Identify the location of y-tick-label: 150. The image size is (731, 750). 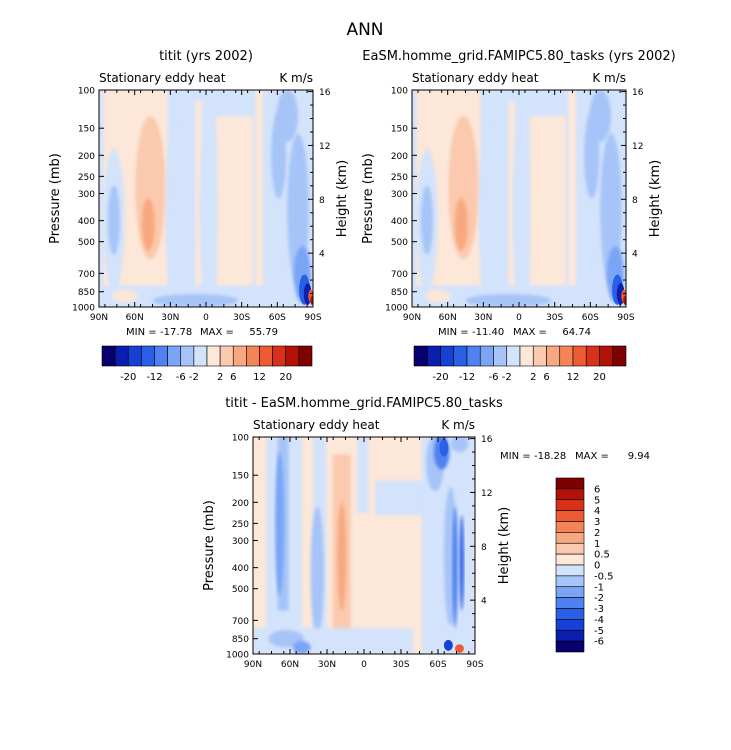
(240, 477).